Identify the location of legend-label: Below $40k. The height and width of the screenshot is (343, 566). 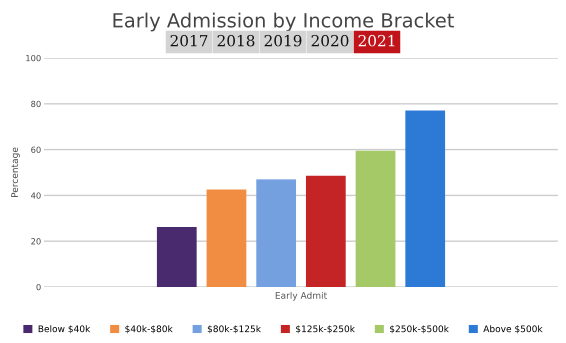
(64, 329).